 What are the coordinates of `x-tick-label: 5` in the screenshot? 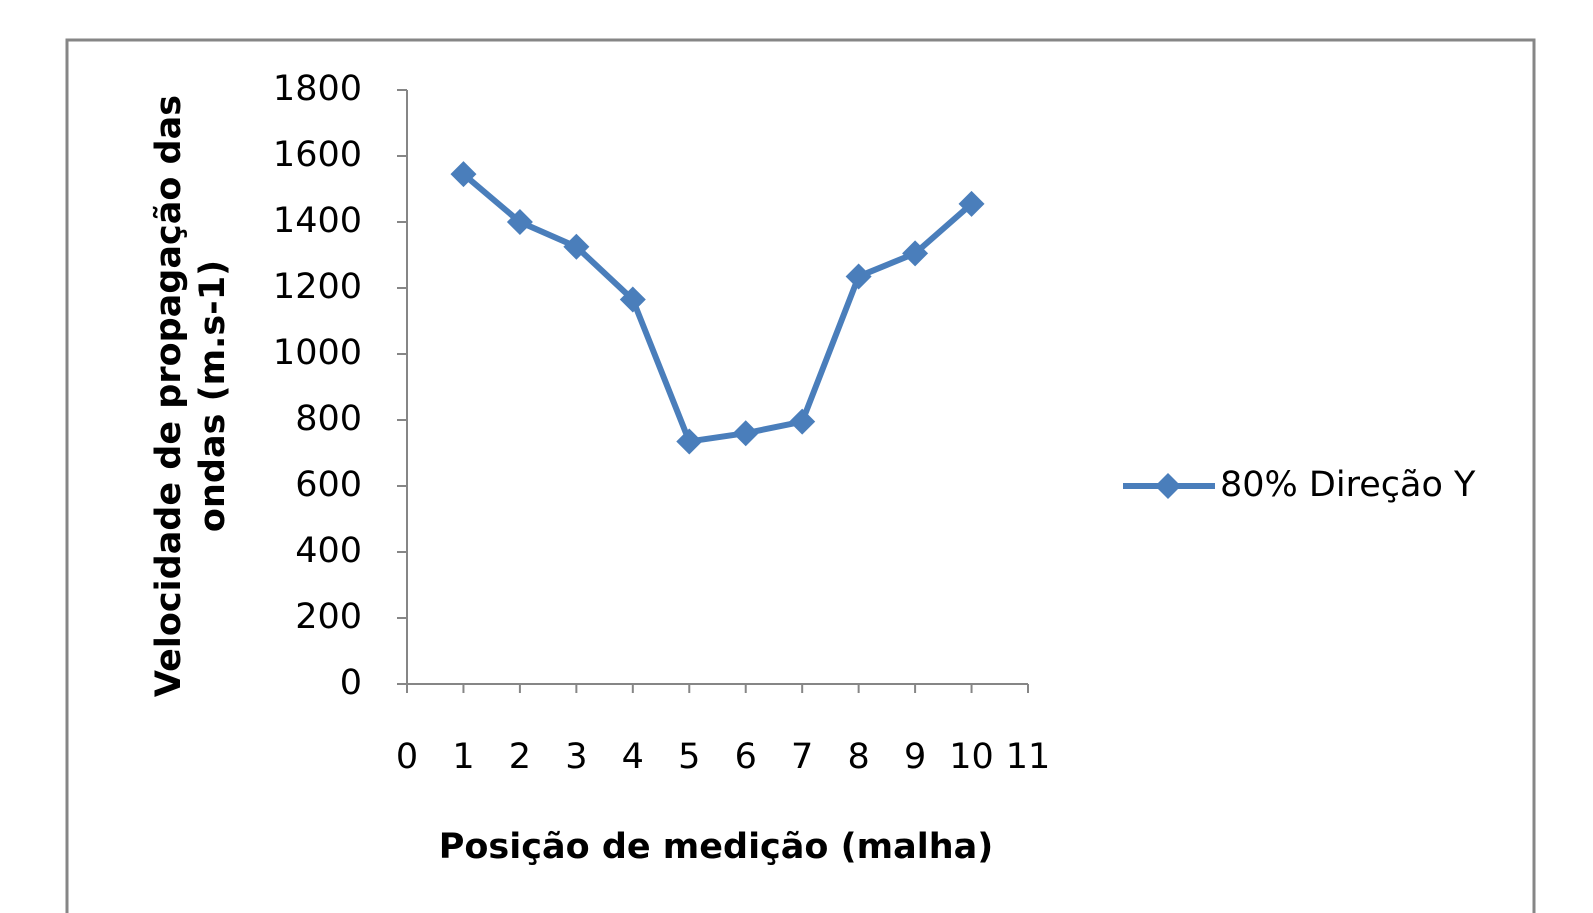 It's located at (689, 757).